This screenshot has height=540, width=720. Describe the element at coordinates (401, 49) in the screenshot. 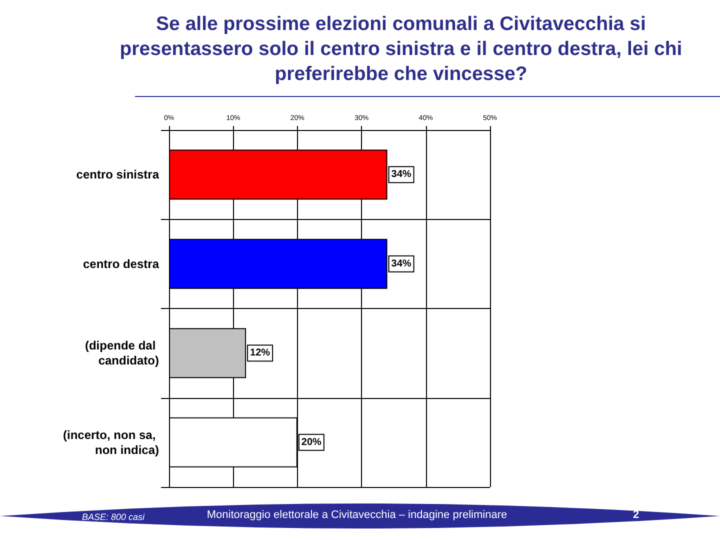

I see `chart-title: Se alle prossime elezioni comunali a Civitavecchia si presentassero solo il centro sinistra e il centro destra, lei chi preferirebbe che vincesse?` at that location.